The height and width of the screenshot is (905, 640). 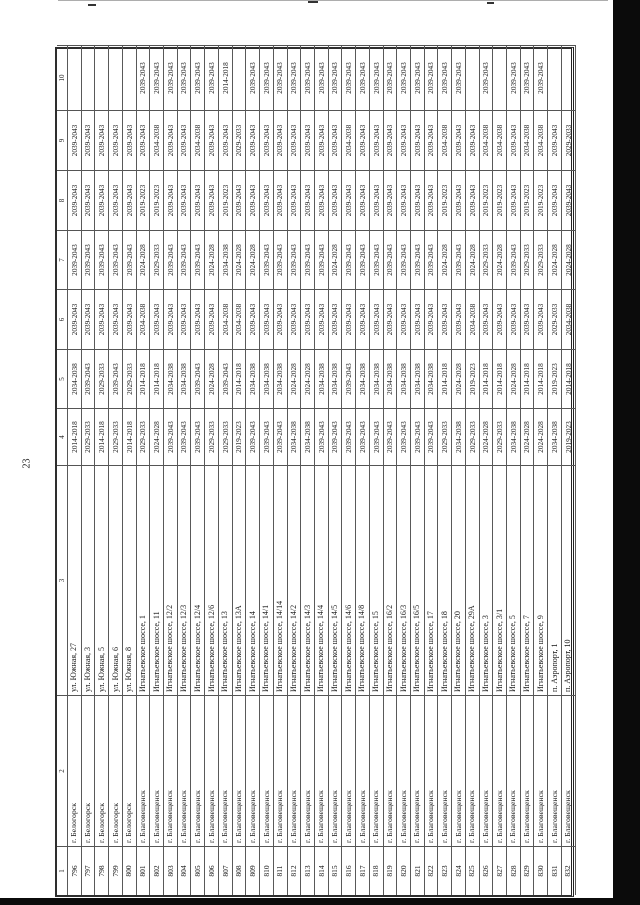 What do you see at coordinates (363, 580) in the screenshot?
I see `address-cell: Игнатьевское шоссе, 14/8` at bounding box center [363, 580].